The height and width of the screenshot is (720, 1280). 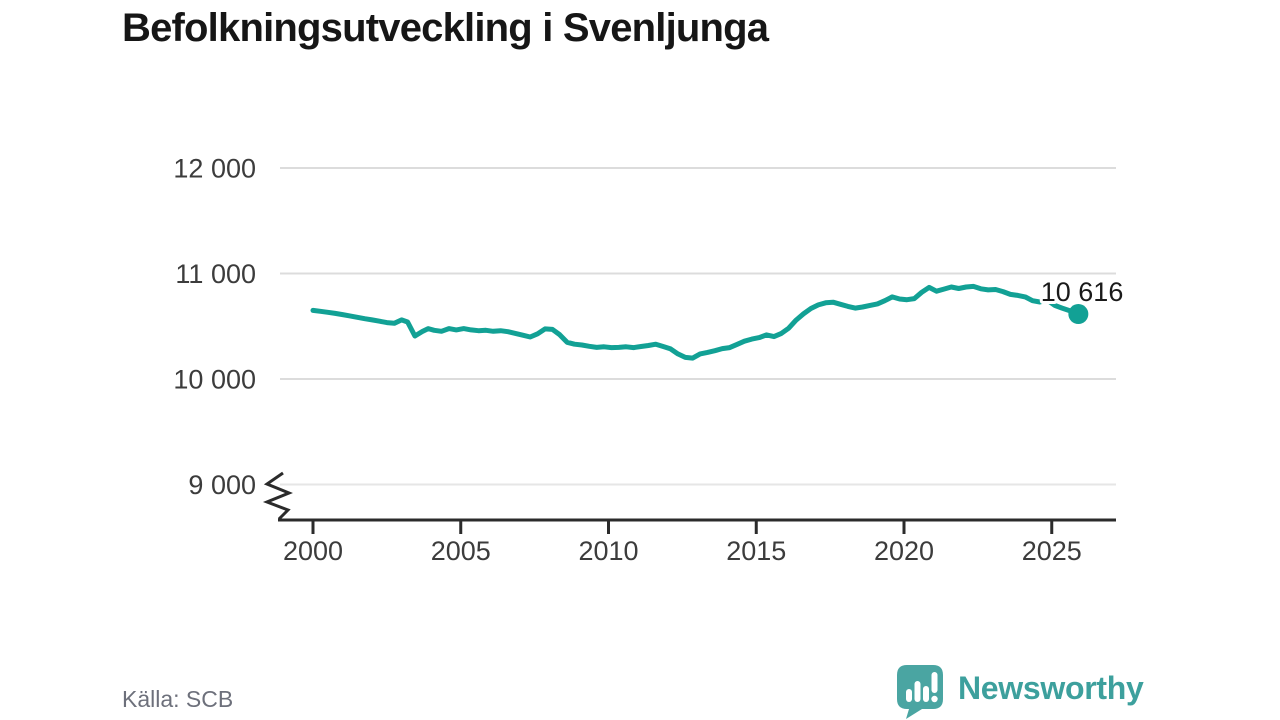 I want to click on chart-title: Befolkningsutveckling i Svenljunga, so click(x=445, y=28).